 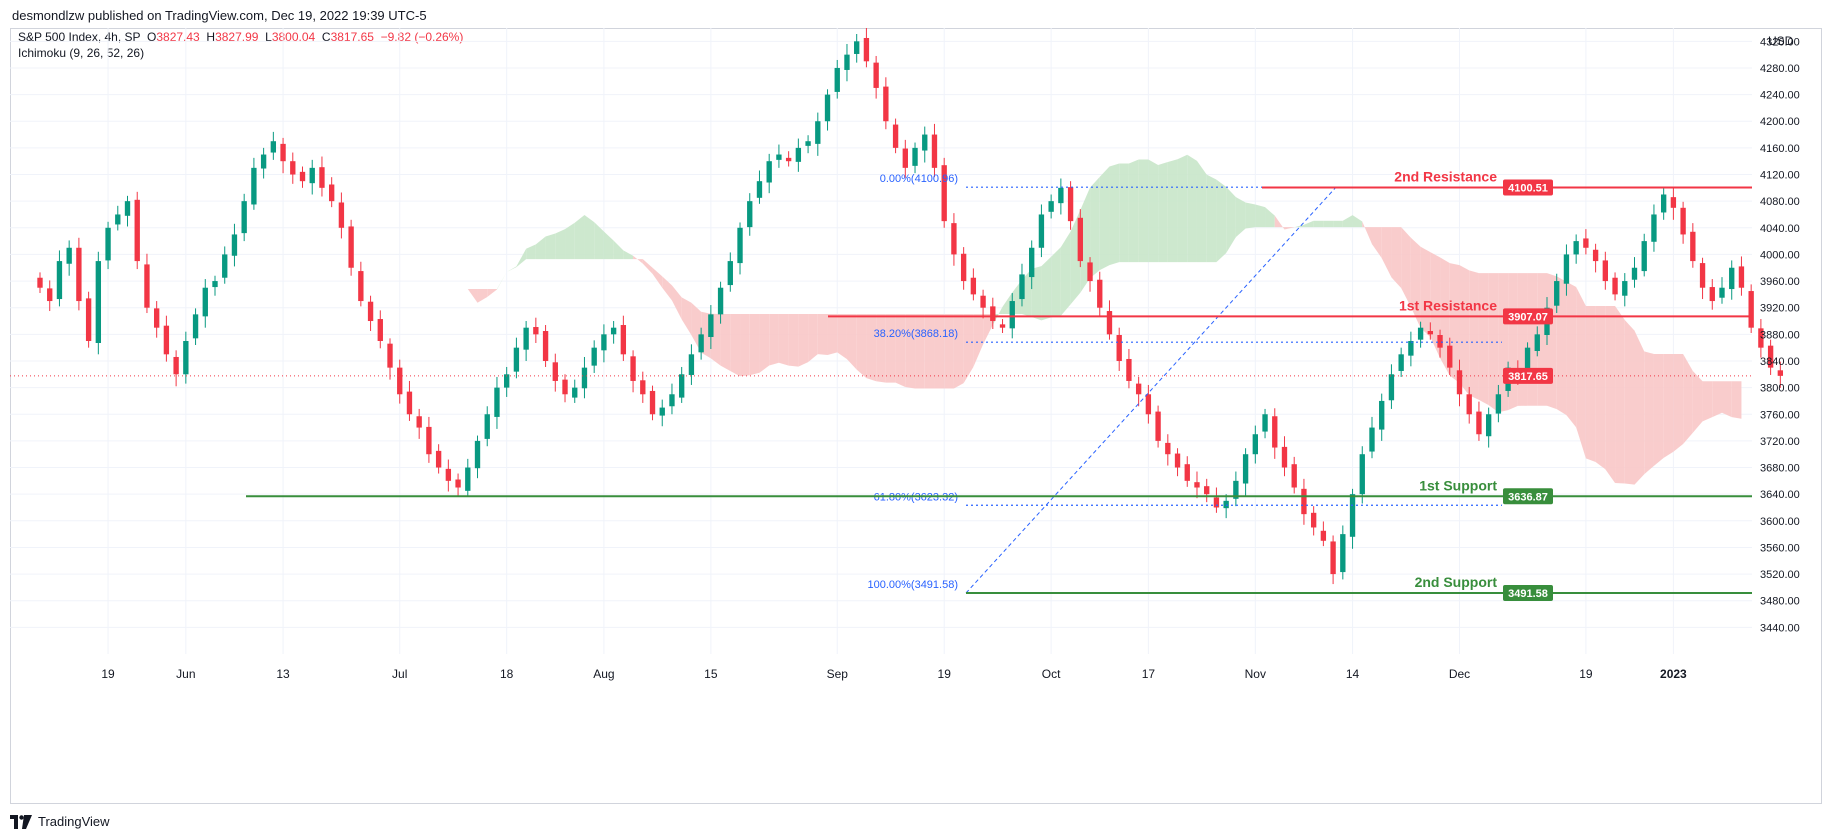 I want to click on time-tick-label: Dec, so click(x=1459, y=674).